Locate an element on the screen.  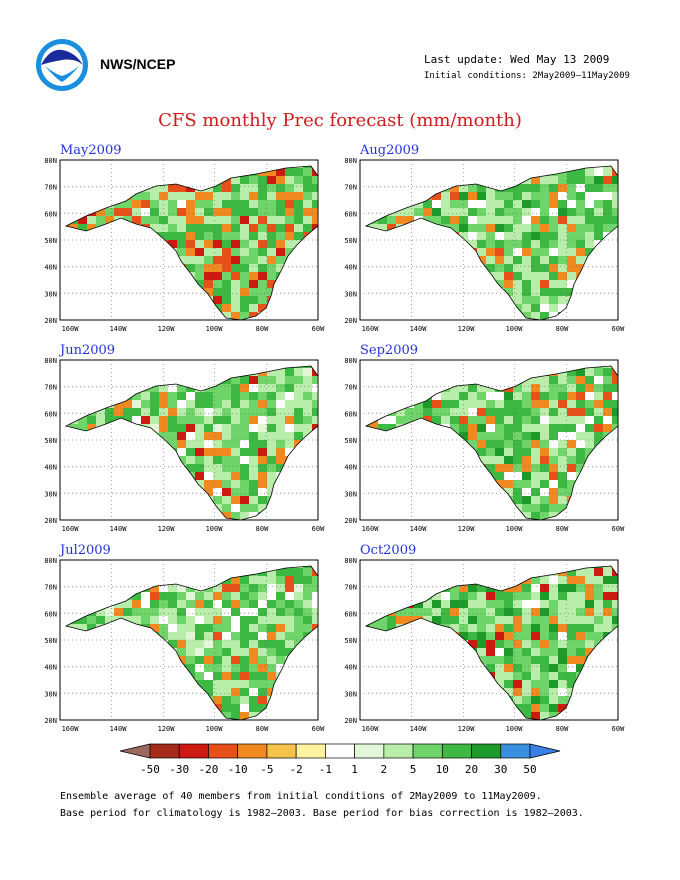
colorbar-label: -30 is located at coordinates (179, 769).